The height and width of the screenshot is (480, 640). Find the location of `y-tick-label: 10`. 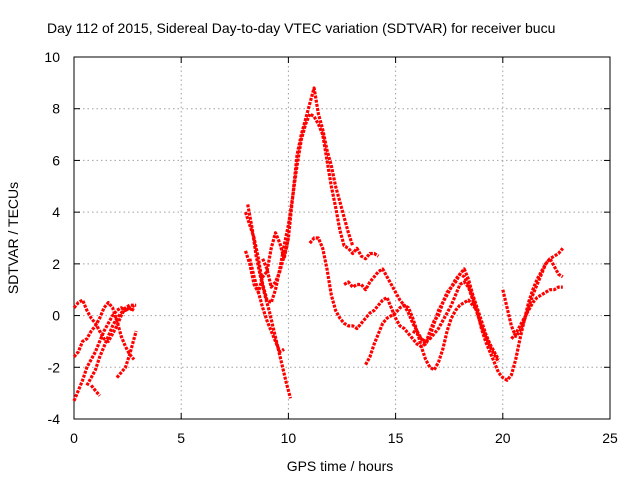

y-tick-label: 10 is located at coordinates (52, 57).